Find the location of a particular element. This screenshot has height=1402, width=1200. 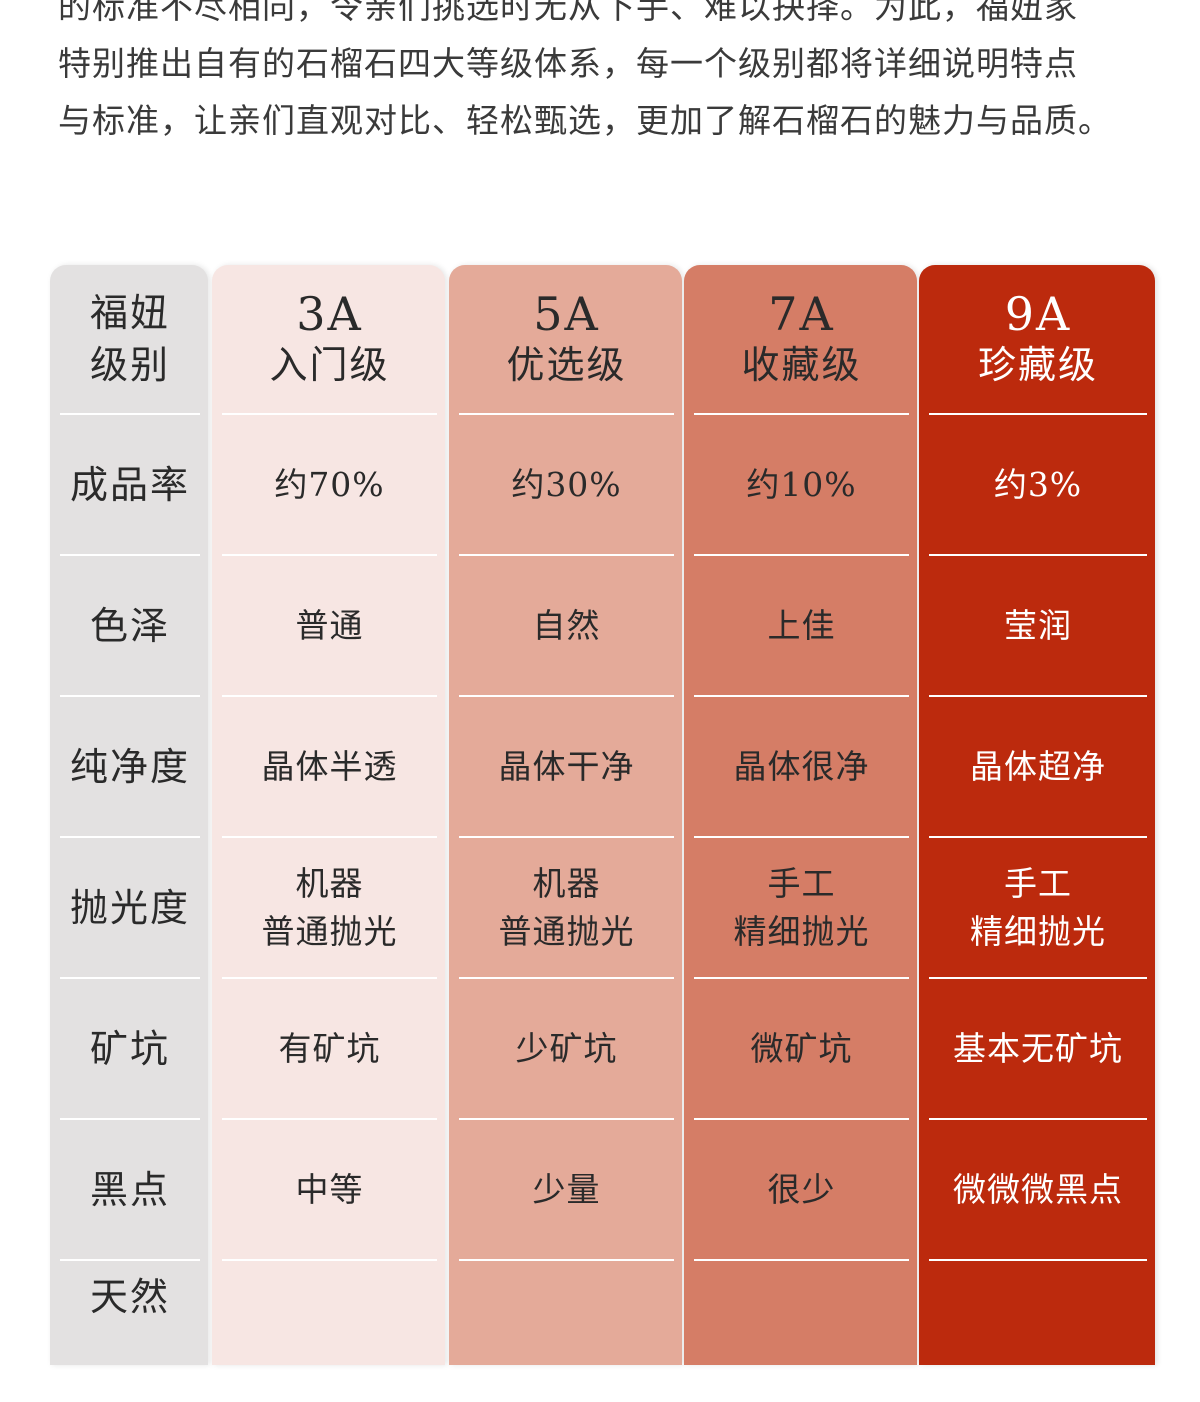

value-cell: 自然 is located at coordinates (566, 626).